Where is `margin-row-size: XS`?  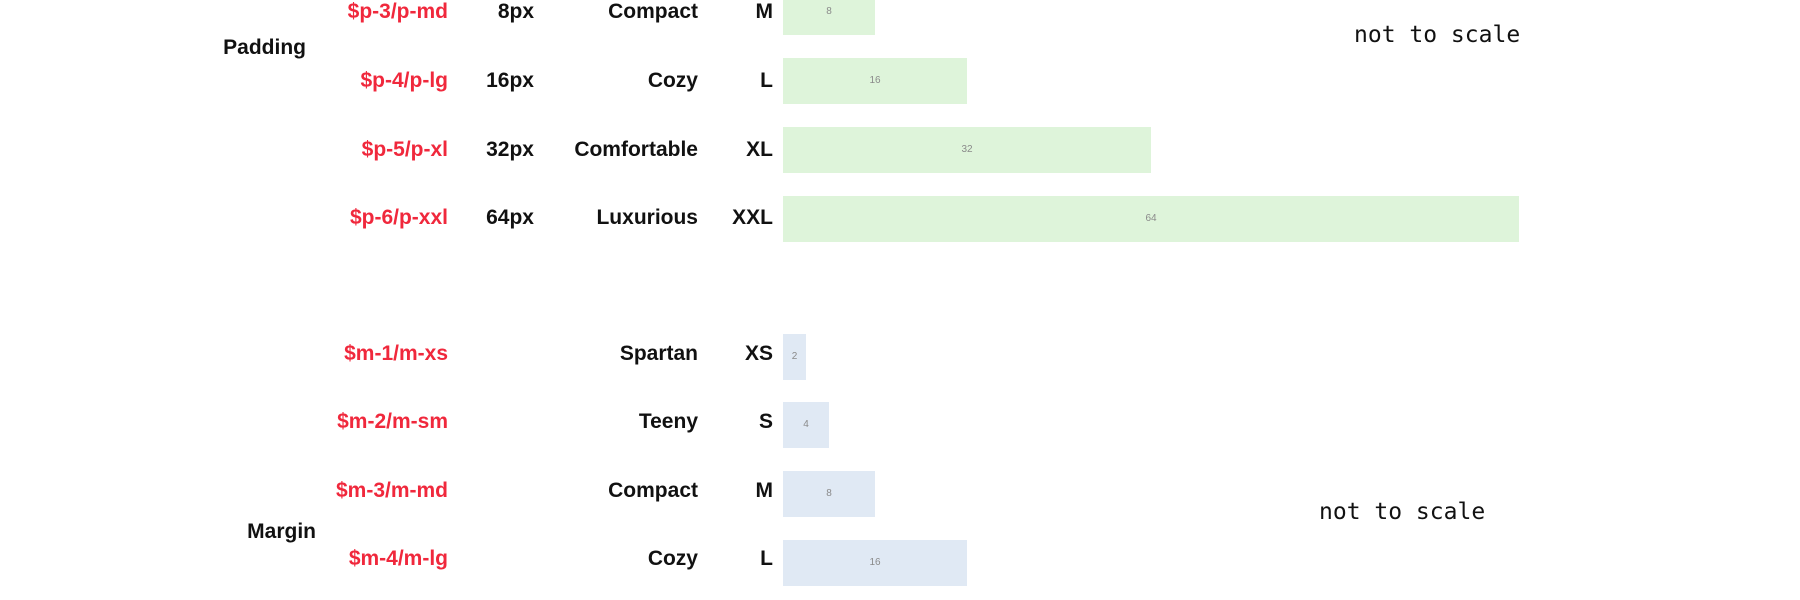
margin-row-size: XS is located at coordinates (758, 353).